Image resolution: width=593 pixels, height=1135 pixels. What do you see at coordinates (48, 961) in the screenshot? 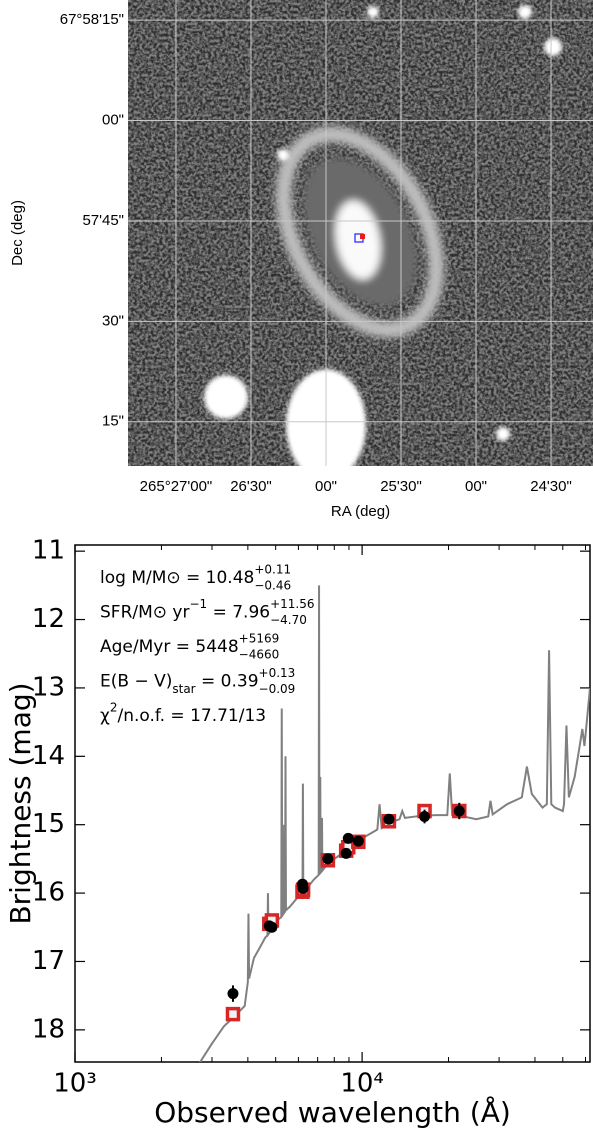
I see `y-tick-label: 17` at bounding box center [48, 961].